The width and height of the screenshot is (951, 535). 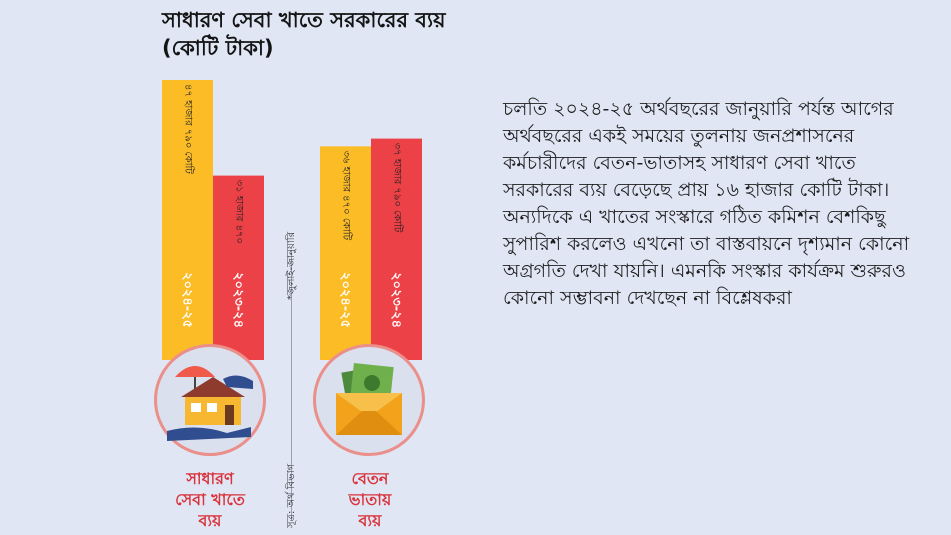 I want to click on bar-value-label: ৩৭ হাজার ৭৯০ কোটি, so click(x=398, y=188).